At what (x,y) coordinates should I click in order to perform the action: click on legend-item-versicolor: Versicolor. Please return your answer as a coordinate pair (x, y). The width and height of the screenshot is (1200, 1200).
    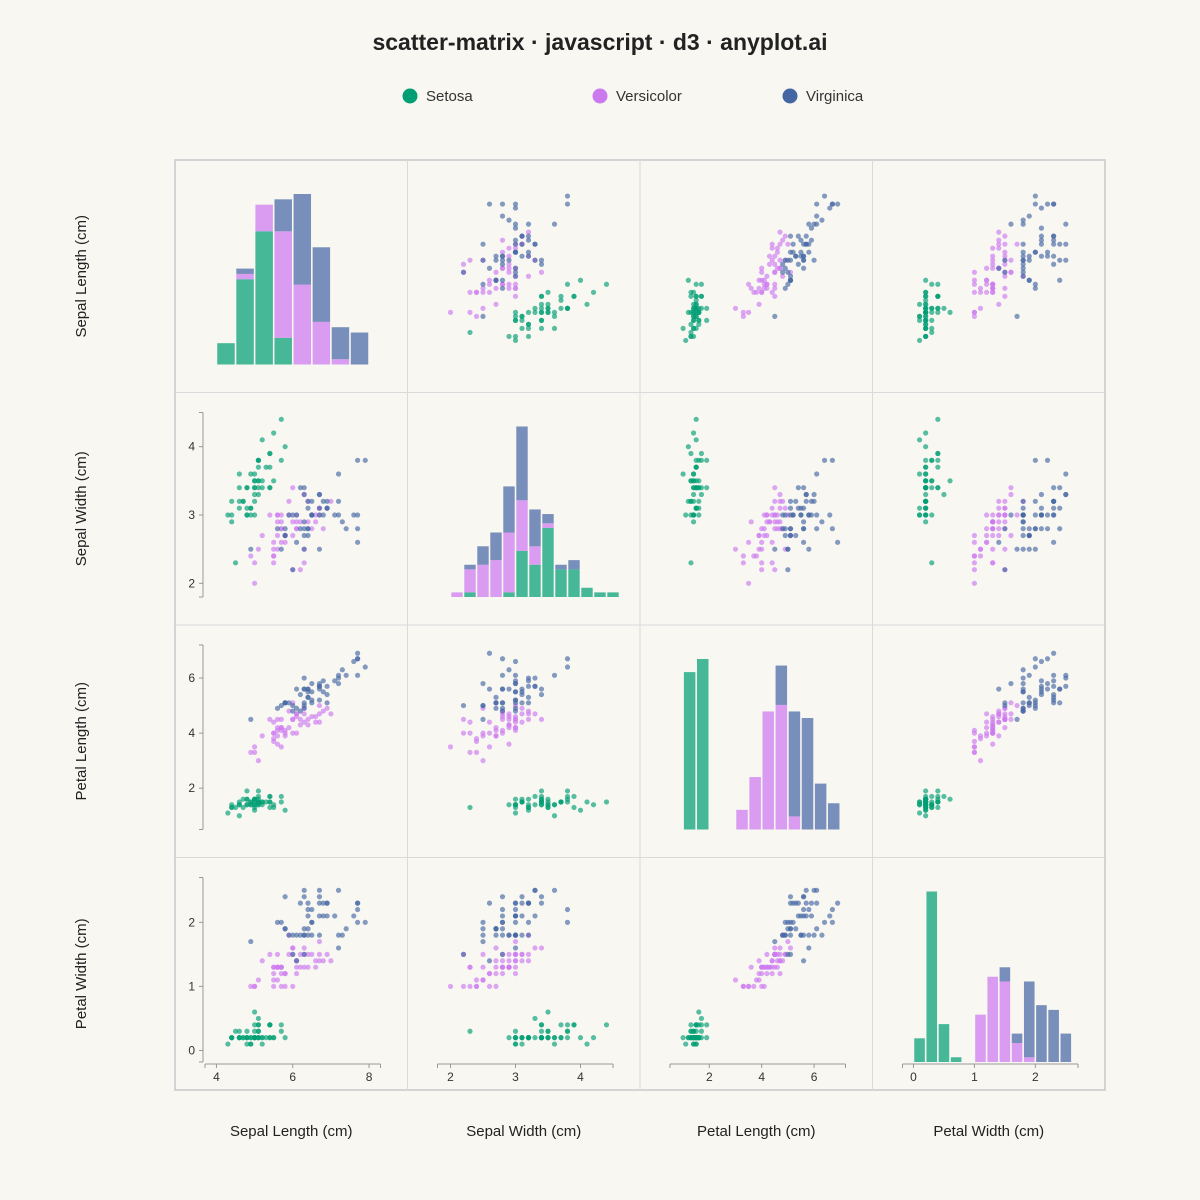
    Looking at the image, I should click on (637, 96).